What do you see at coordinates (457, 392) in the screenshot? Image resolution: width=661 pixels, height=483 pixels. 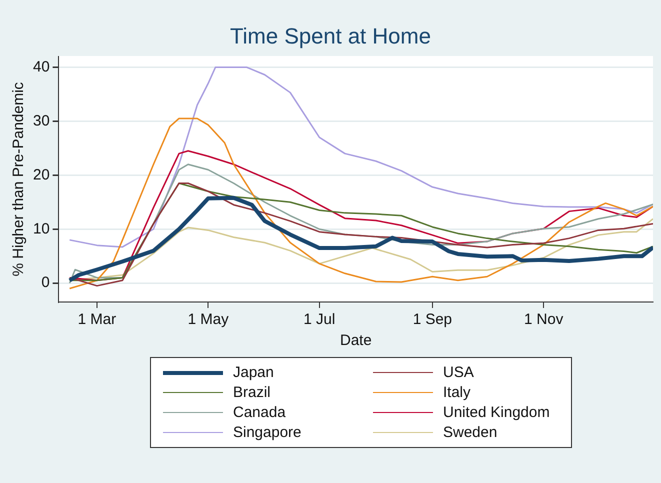 I see `legend-label: Italy` at bounding box center [457, 392].